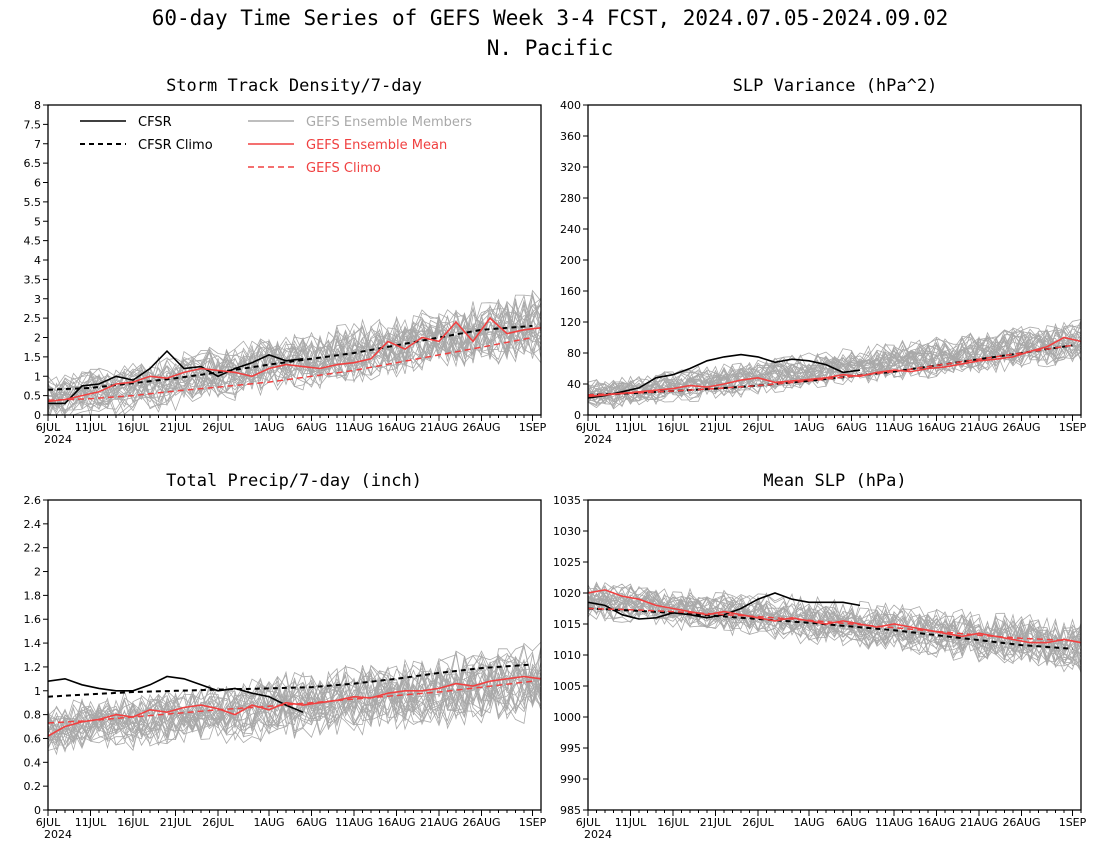 The width and height of the screenshot is (1100, 850). What do you see at coordinates (567, 562) in the screenshot?
I see `y-tick-label: 1025` at bounding box center [567, 562].